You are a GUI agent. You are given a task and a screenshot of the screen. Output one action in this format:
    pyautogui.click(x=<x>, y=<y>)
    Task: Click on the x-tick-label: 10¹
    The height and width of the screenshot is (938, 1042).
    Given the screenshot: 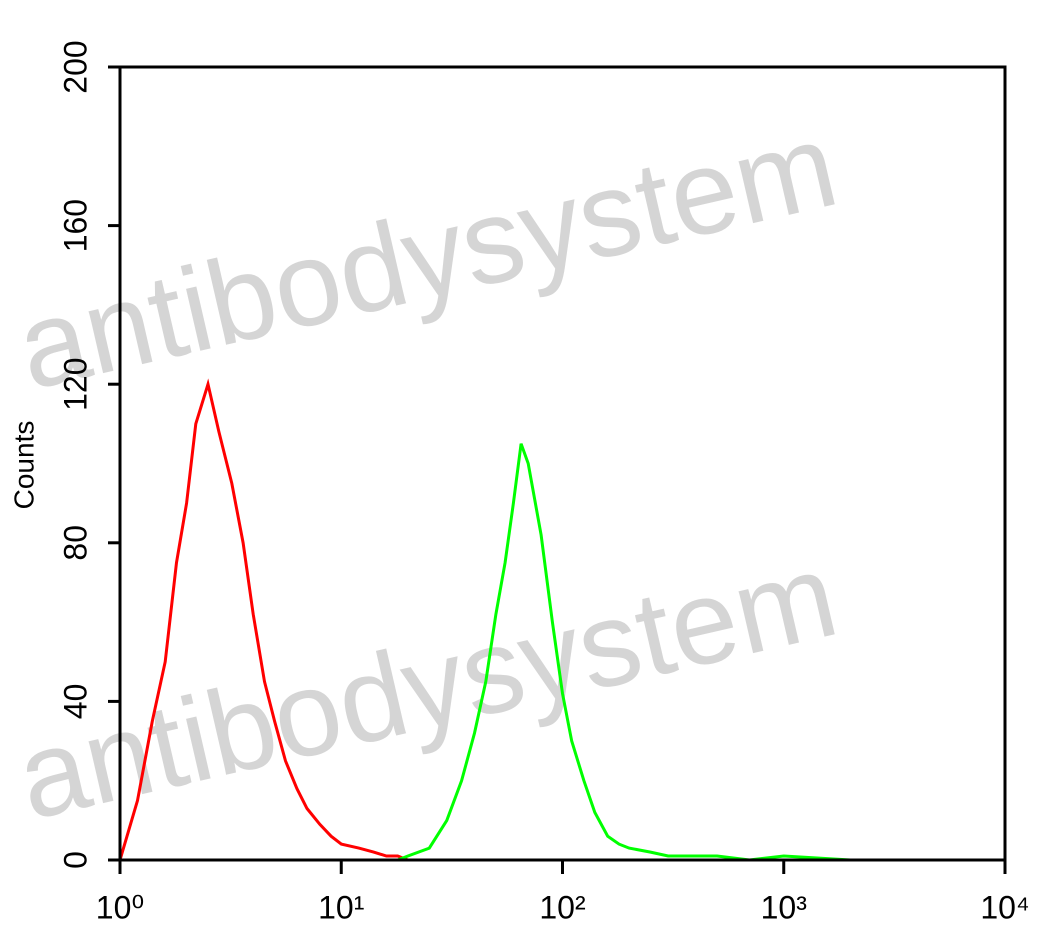 What is the action you would take?
    pyautogui.click(x=341, y=907)
    